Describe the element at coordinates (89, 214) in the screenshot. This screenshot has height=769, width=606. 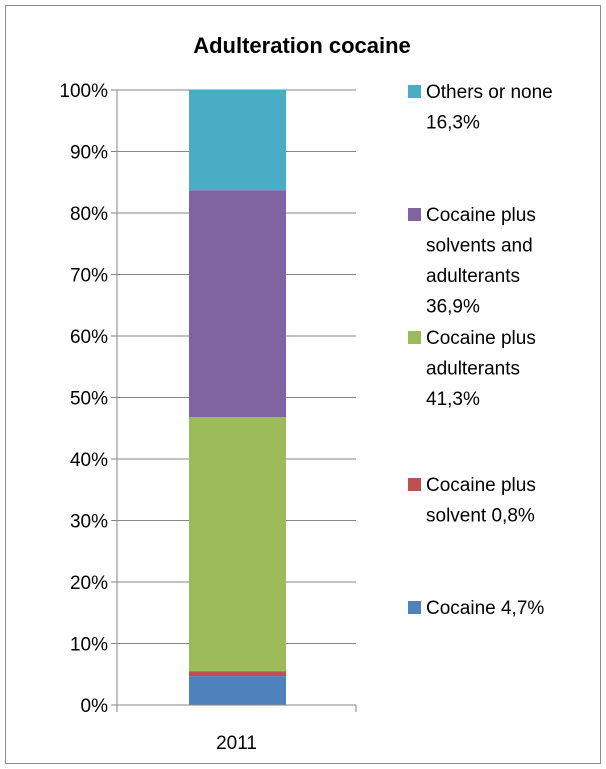
I see `y-tick-label: 80%` at that location.